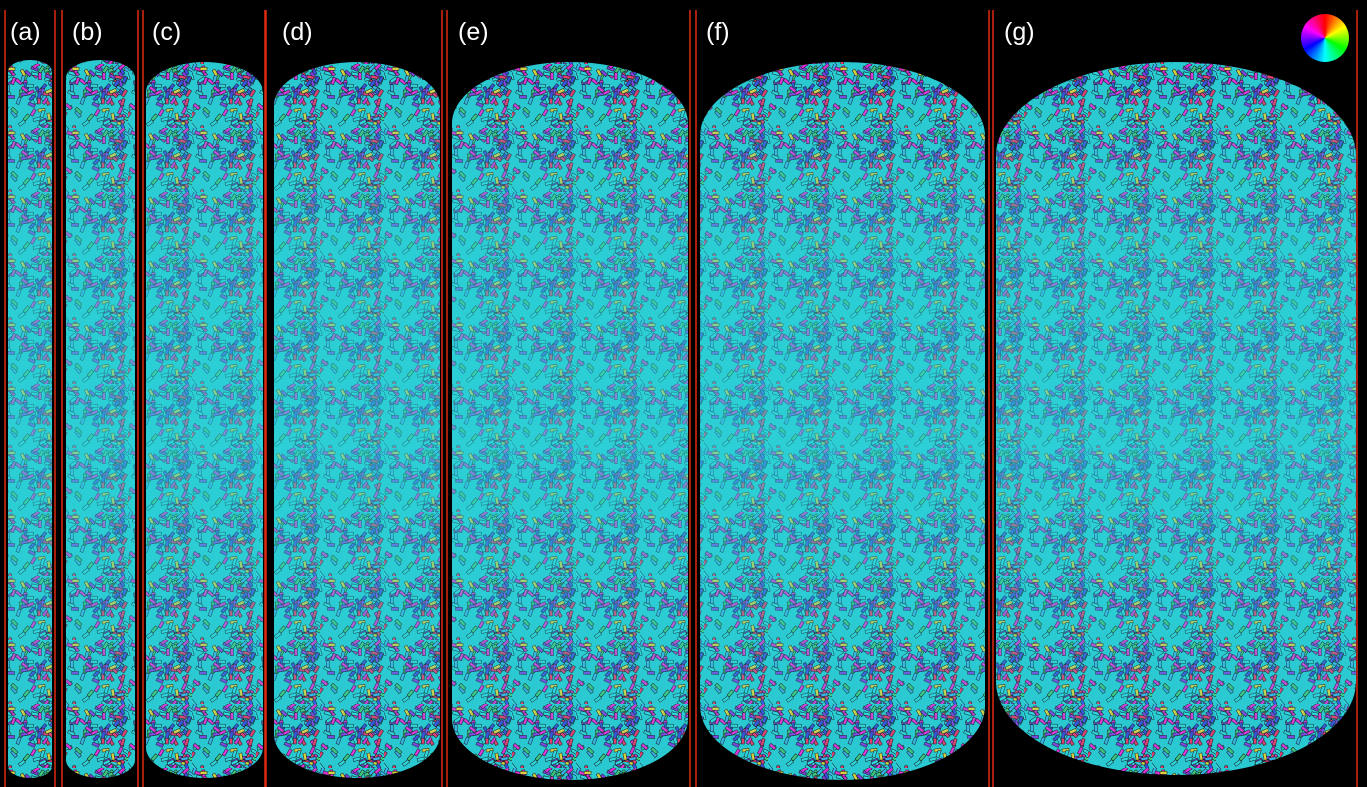 This screenshot has width=1367, height=787. Describe the element at coordinates (166, 32) in the screenshot. I see `panel-label: (c)` at that location.